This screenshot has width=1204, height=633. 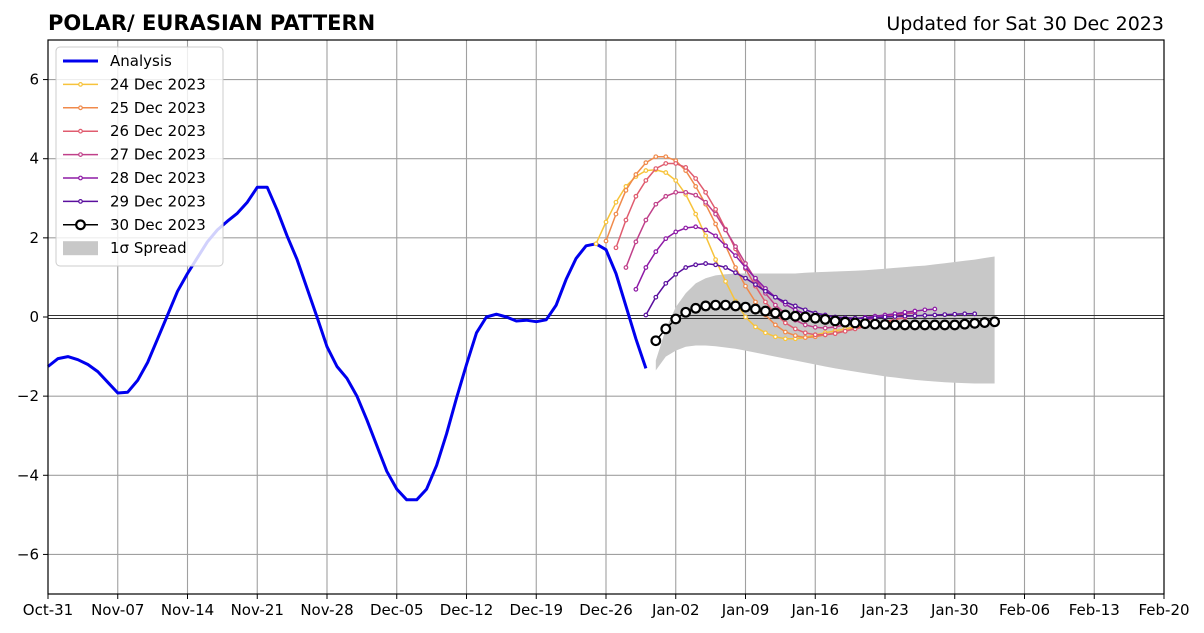 What do you see at coordinates (187, 610) in the screenshot?
I see `x-tick-label: Nov-14` at bounding box center [187, 610].